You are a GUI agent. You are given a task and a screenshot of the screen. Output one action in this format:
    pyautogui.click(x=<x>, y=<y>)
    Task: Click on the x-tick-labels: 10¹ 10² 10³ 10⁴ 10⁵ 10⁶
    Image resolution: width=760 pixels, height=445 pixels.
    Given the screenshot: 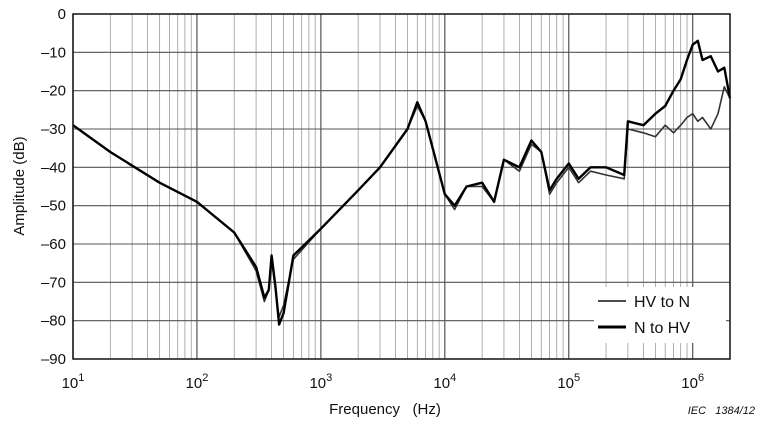 What is the action you would take?
    pyautogui.click(x=383, y=382)
    